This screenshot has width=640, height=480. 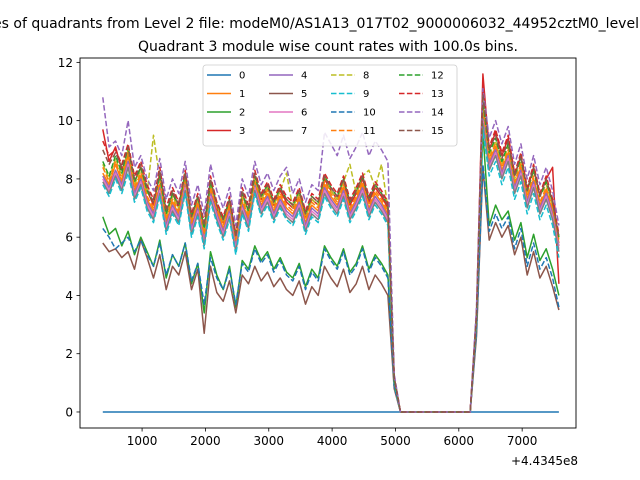 What do you see at coordinates (332, 441) in the screenshot?
I see `x-tick-label: 4000` at bounding box center [332, 441].